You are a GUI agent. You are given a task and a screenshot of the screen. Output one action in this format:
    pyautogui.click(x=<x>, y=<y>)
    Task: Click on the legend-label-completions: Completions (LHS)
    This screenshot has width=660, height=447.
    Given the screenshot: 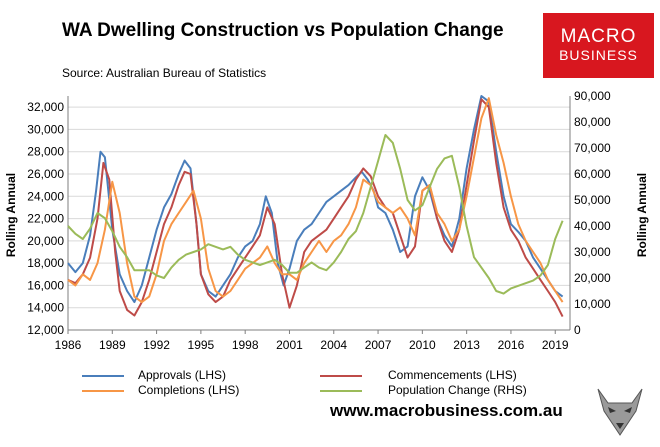 What is the action you would take?
    pyautogui.click(x=189, y=390)
    